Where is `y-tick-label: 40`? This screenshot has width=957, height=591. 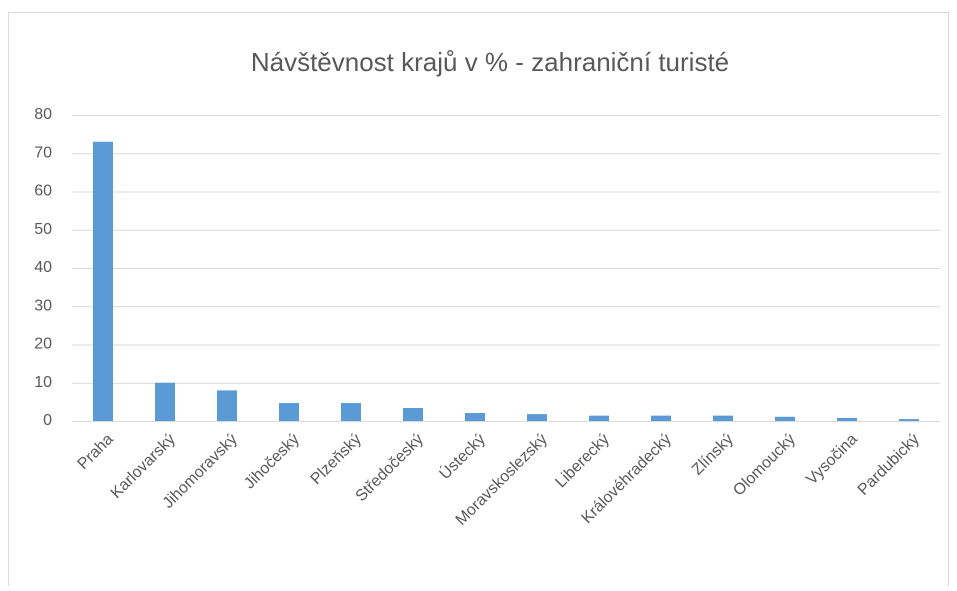 y-tick-label: 40 is located at coordinates (43, 267).